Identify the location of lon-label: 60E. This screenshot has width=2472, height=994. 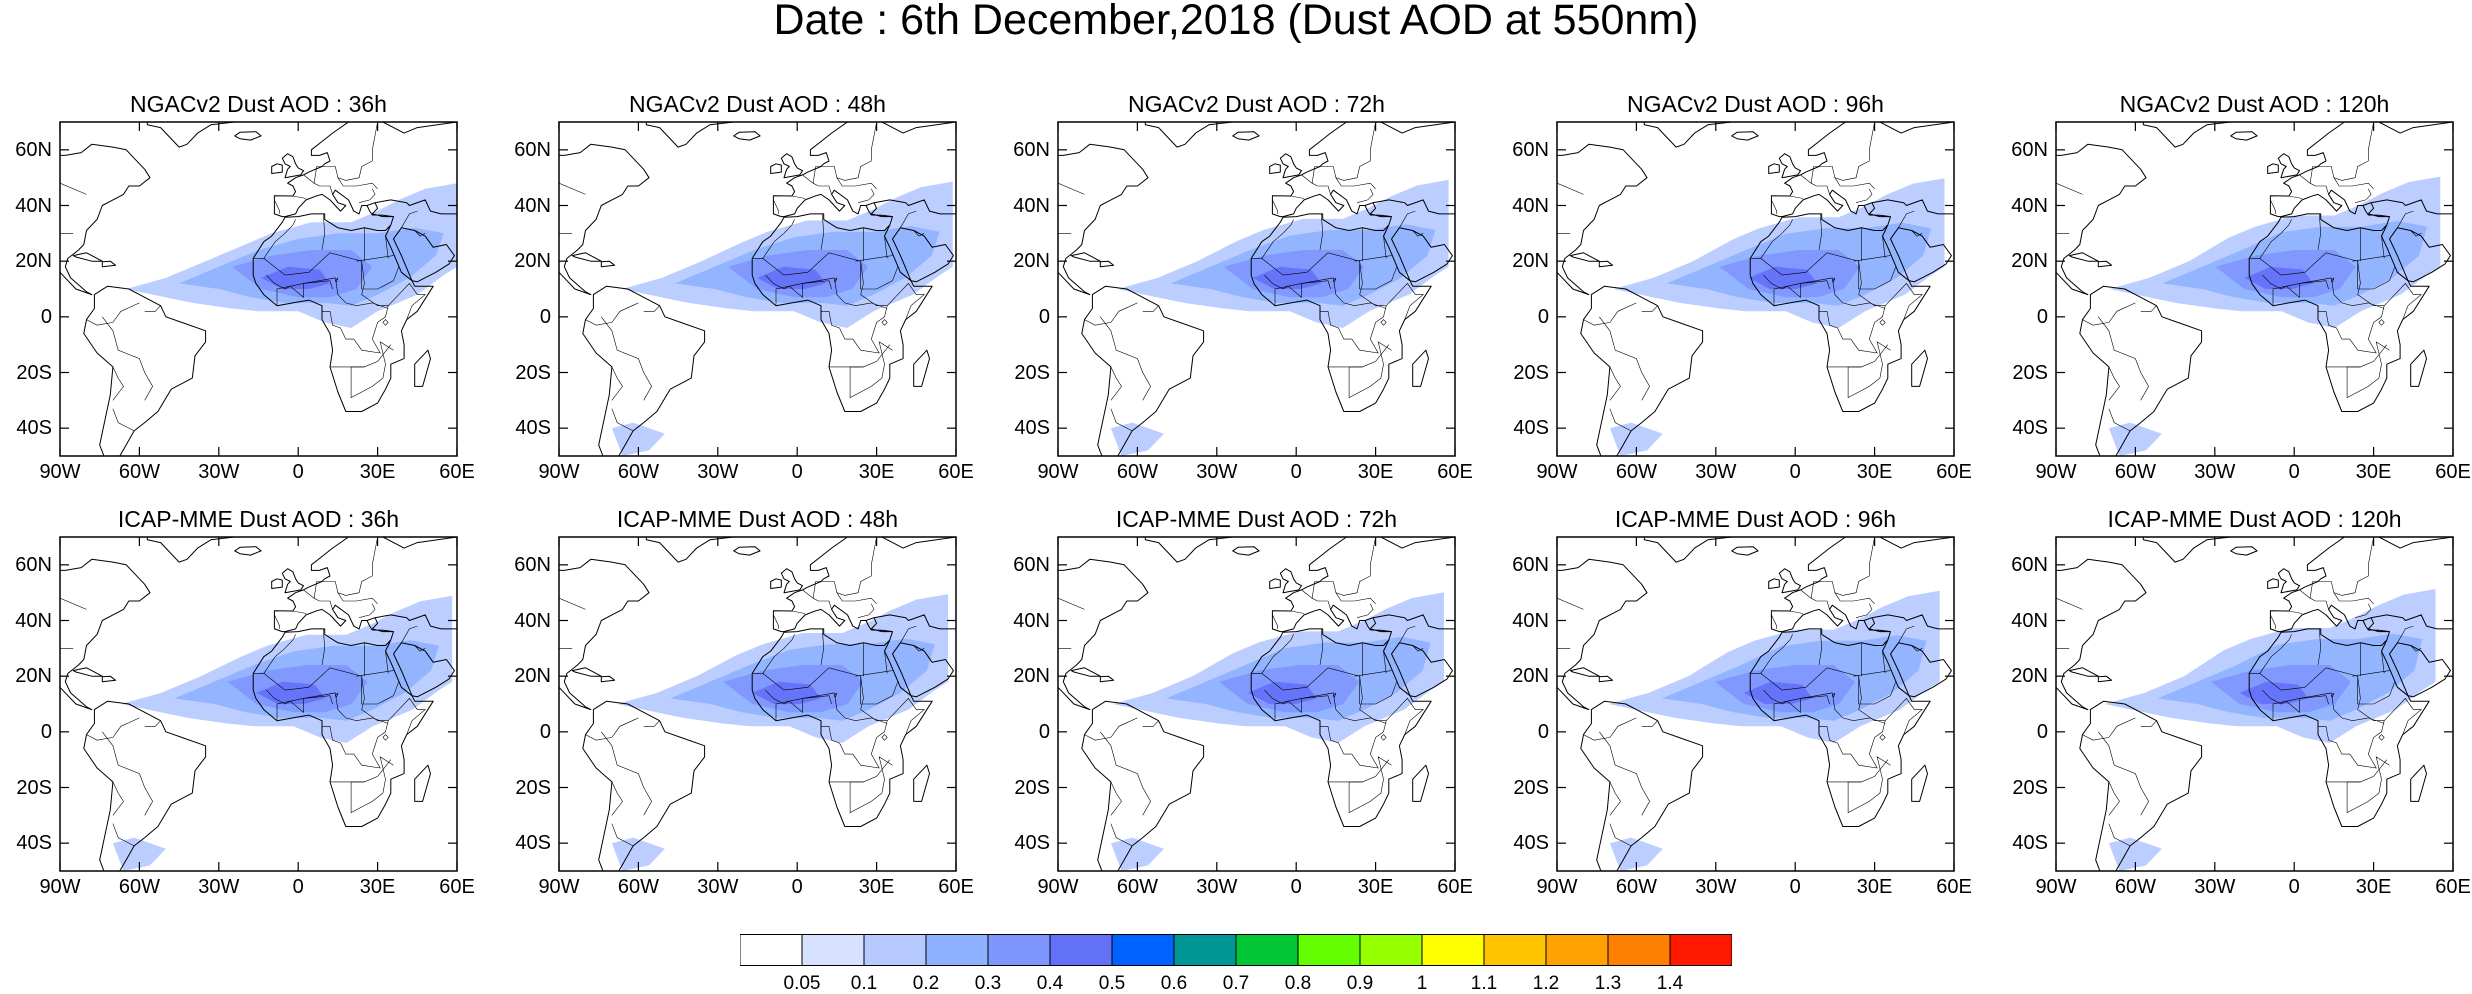
(956, 887).